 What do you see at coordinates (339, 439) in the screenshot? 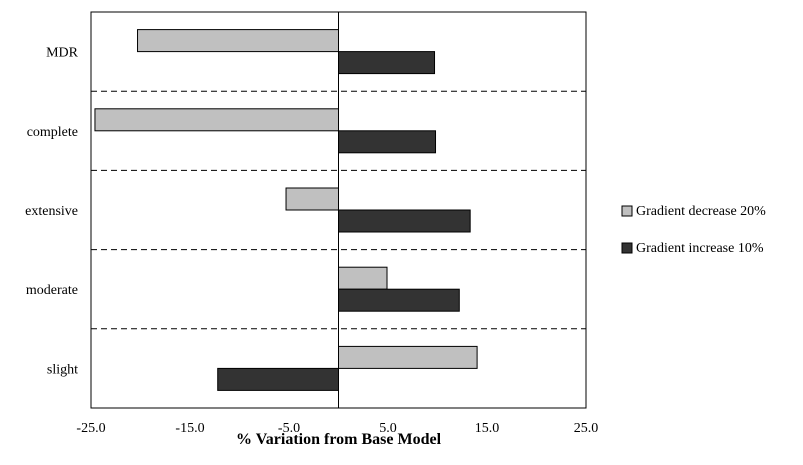
I see `x-axis-title: % Variation from Base Model` at bounding box center [339, 439].